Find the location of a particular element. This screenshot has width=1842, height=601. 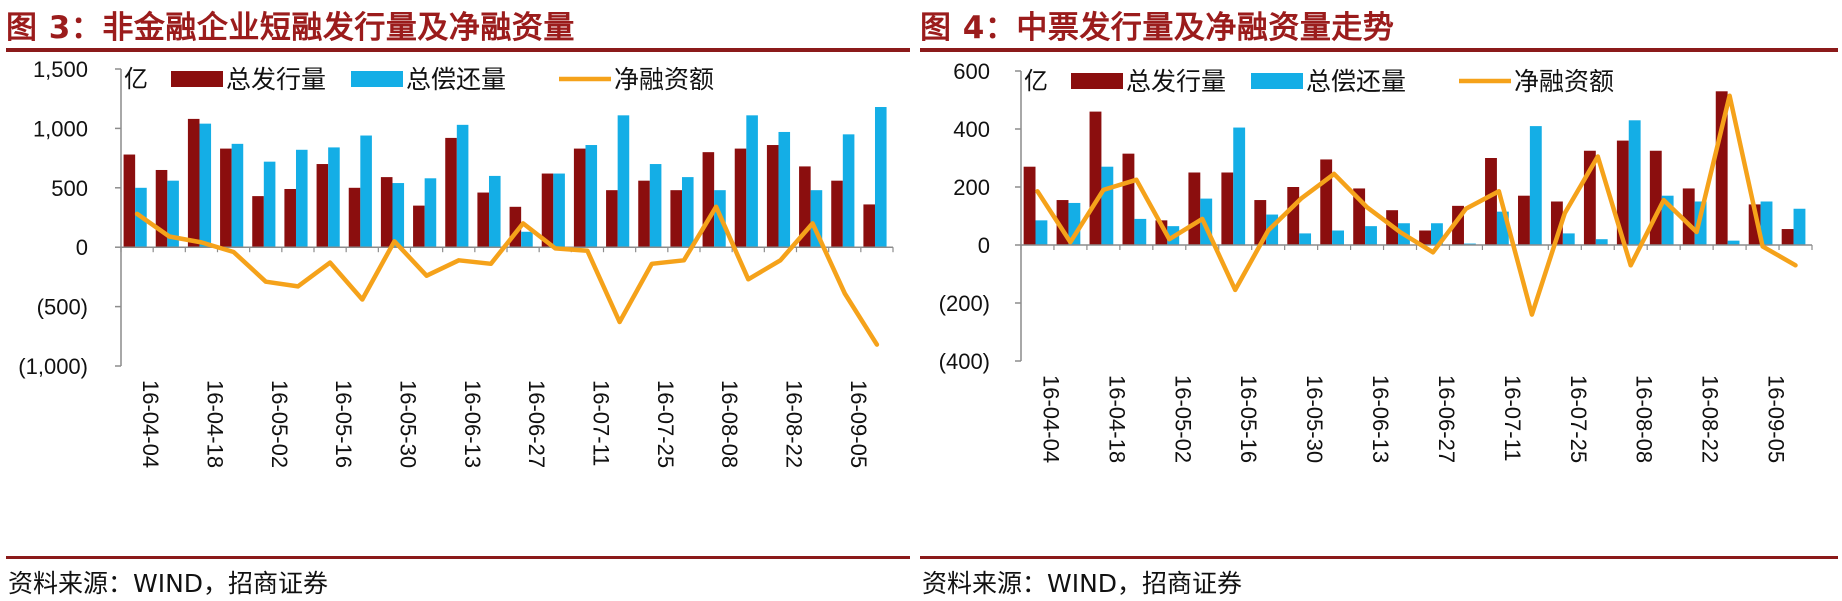

y-tick-label: 200 is located at coordinates (971, 187).